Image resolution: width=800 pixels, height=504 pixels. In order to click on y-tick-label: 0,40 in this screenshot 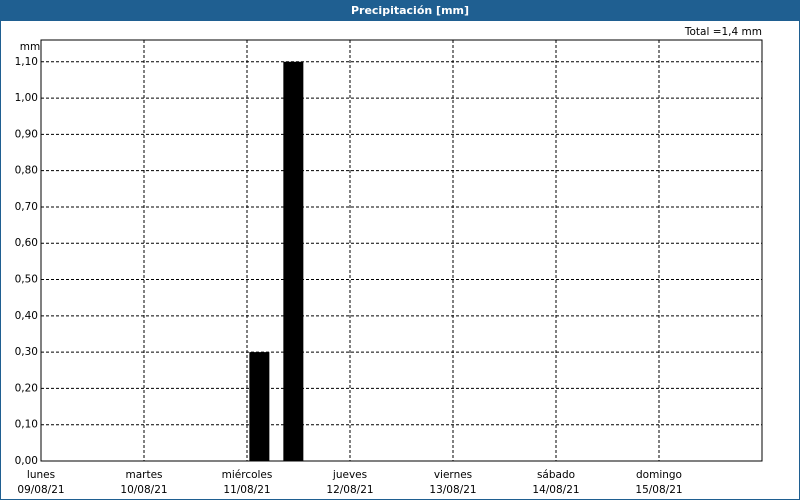, I will do `click(26, 316)`.